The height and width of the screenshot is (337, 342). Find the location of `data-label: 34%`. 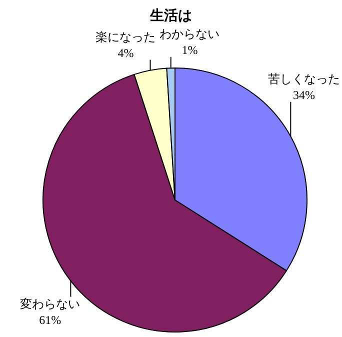

data-label: 34% is located at coordinates (304, 95).